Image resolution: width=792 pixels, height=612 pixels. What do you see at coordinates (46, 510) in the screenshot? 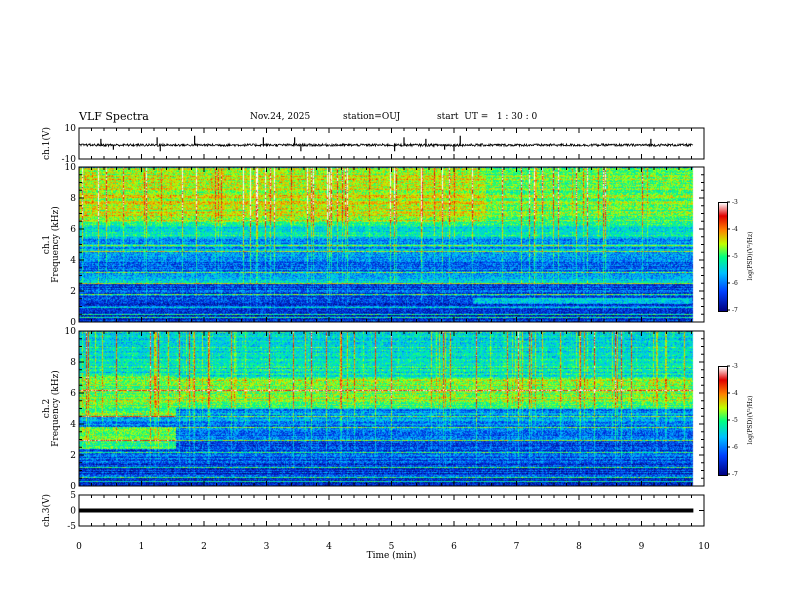
I see `y-axis-label: ch.3(V)` at bounding box center [46, 510].